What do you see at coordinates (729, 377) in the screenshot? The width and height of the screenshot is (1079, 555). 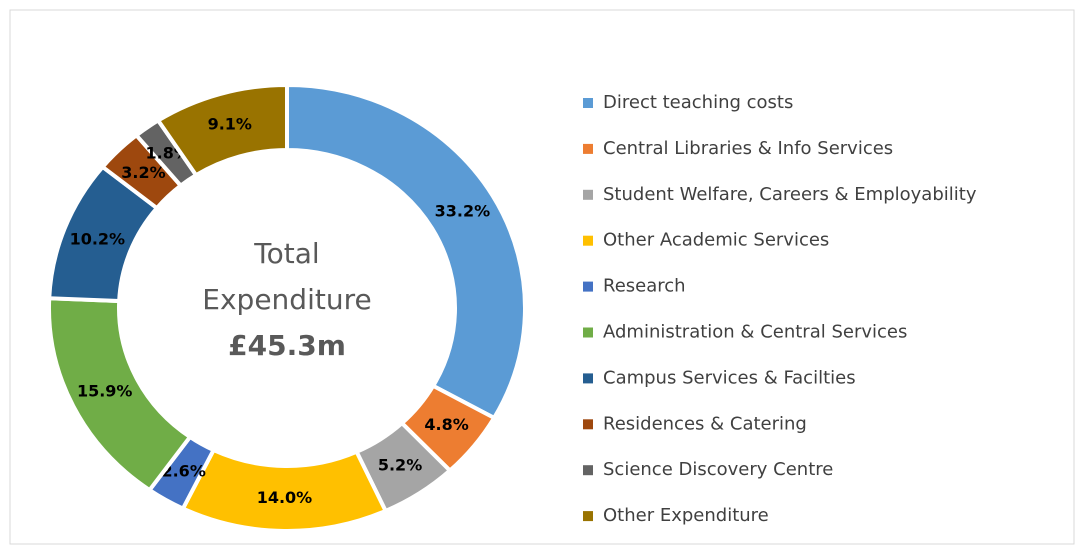 I see `legend-label: Campus Services & Facilties` at bounding box center [729, 377].